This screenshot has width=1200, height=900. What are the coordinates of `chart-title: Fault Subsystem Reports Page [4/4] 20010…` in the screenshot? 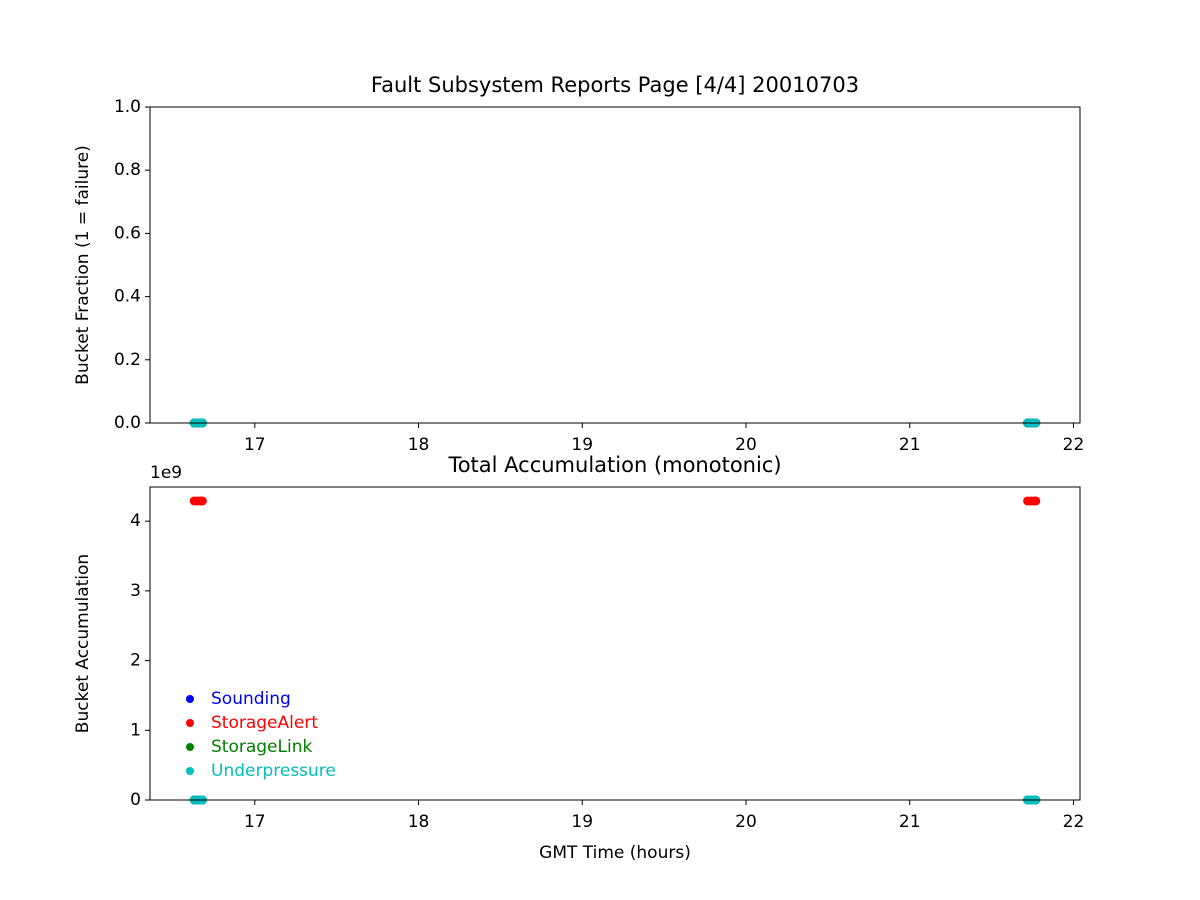 It's located at (615, 85).